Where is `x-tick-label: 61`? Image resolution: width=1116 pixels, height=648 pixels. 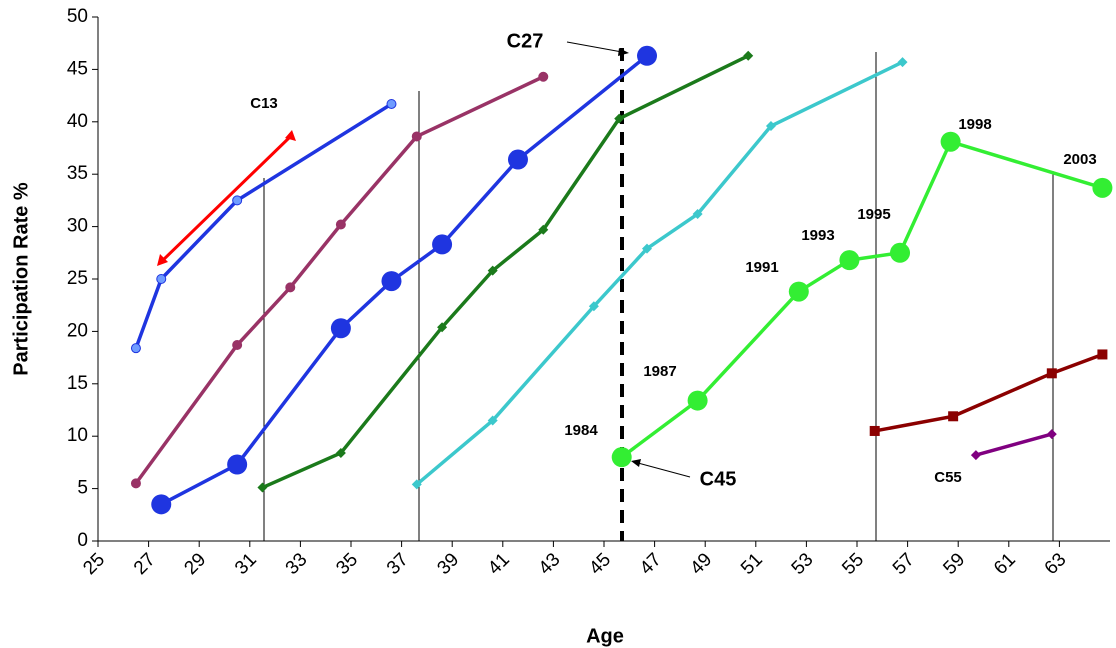 x-tick-label: 61 is located at coordinates (1005, 564).